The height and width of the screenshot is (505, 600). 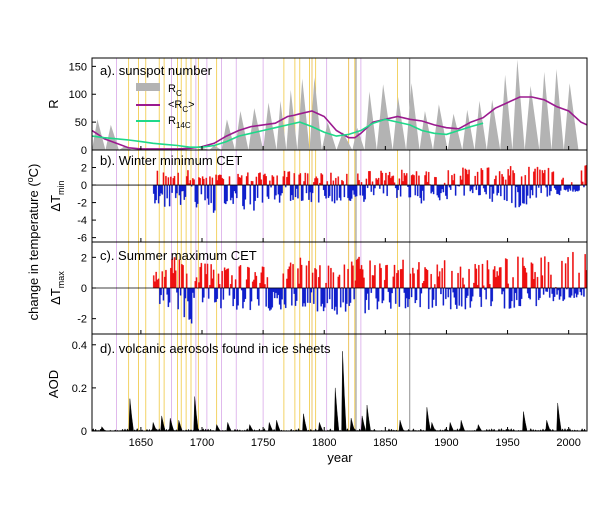 I want to click on y-tick-label: -6, so click(x=82, y=239).